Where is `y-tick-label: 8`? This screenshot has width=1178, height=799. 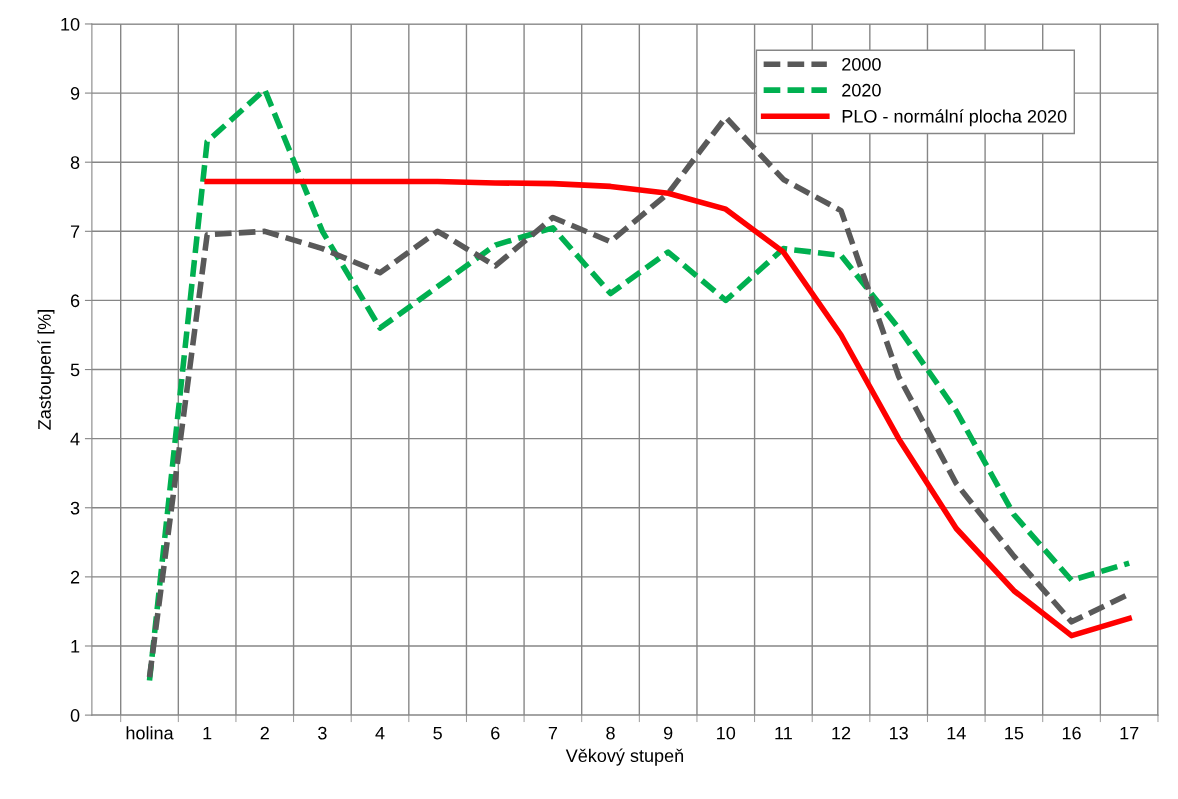 y-tick-label: 8 is located at coordinates (75, 162).